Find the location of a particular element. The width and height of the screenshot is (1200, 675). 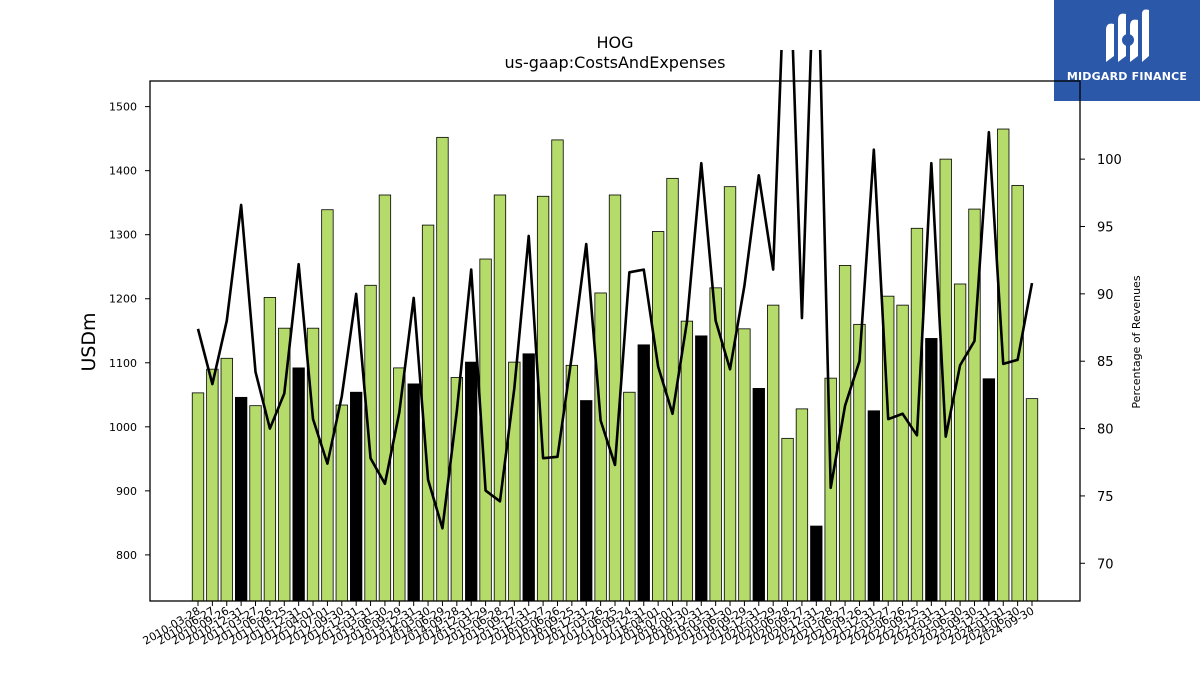

midgard-finance-logo: MIDGARD FINANCE is located at coordinates (1127, 50).